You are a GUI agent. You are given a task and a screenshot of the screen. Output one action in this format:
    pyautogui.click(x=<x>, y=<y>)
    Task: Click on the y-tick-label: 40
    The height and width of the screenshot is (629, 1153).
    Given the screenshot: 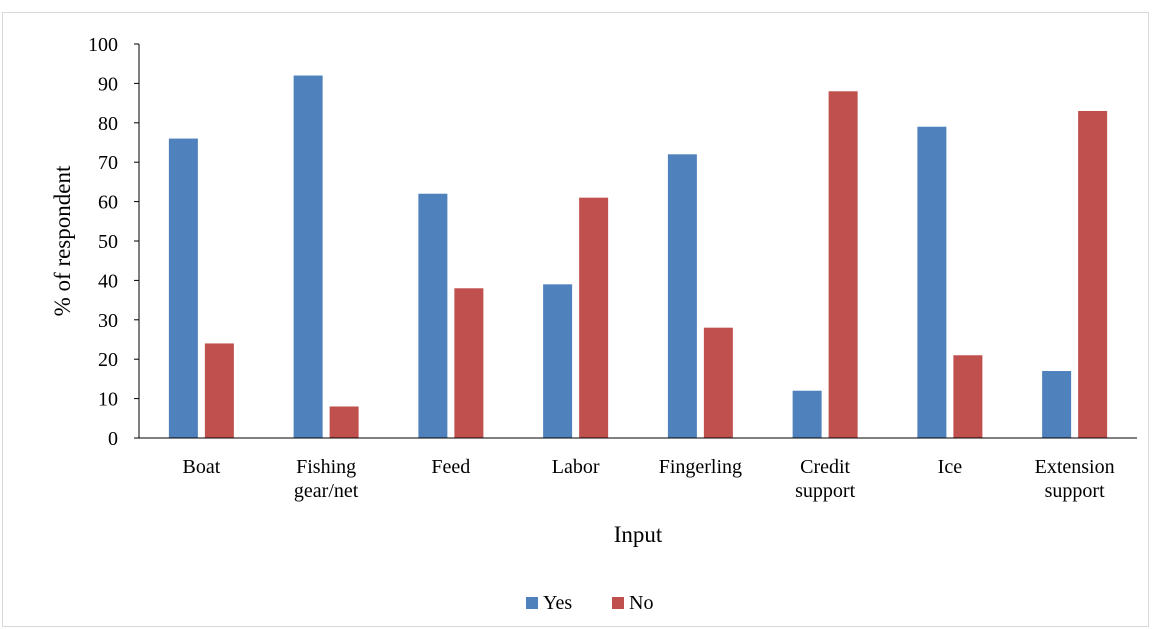 What is the action you would take?
    pyautogui.click(x=108, y=281)
    